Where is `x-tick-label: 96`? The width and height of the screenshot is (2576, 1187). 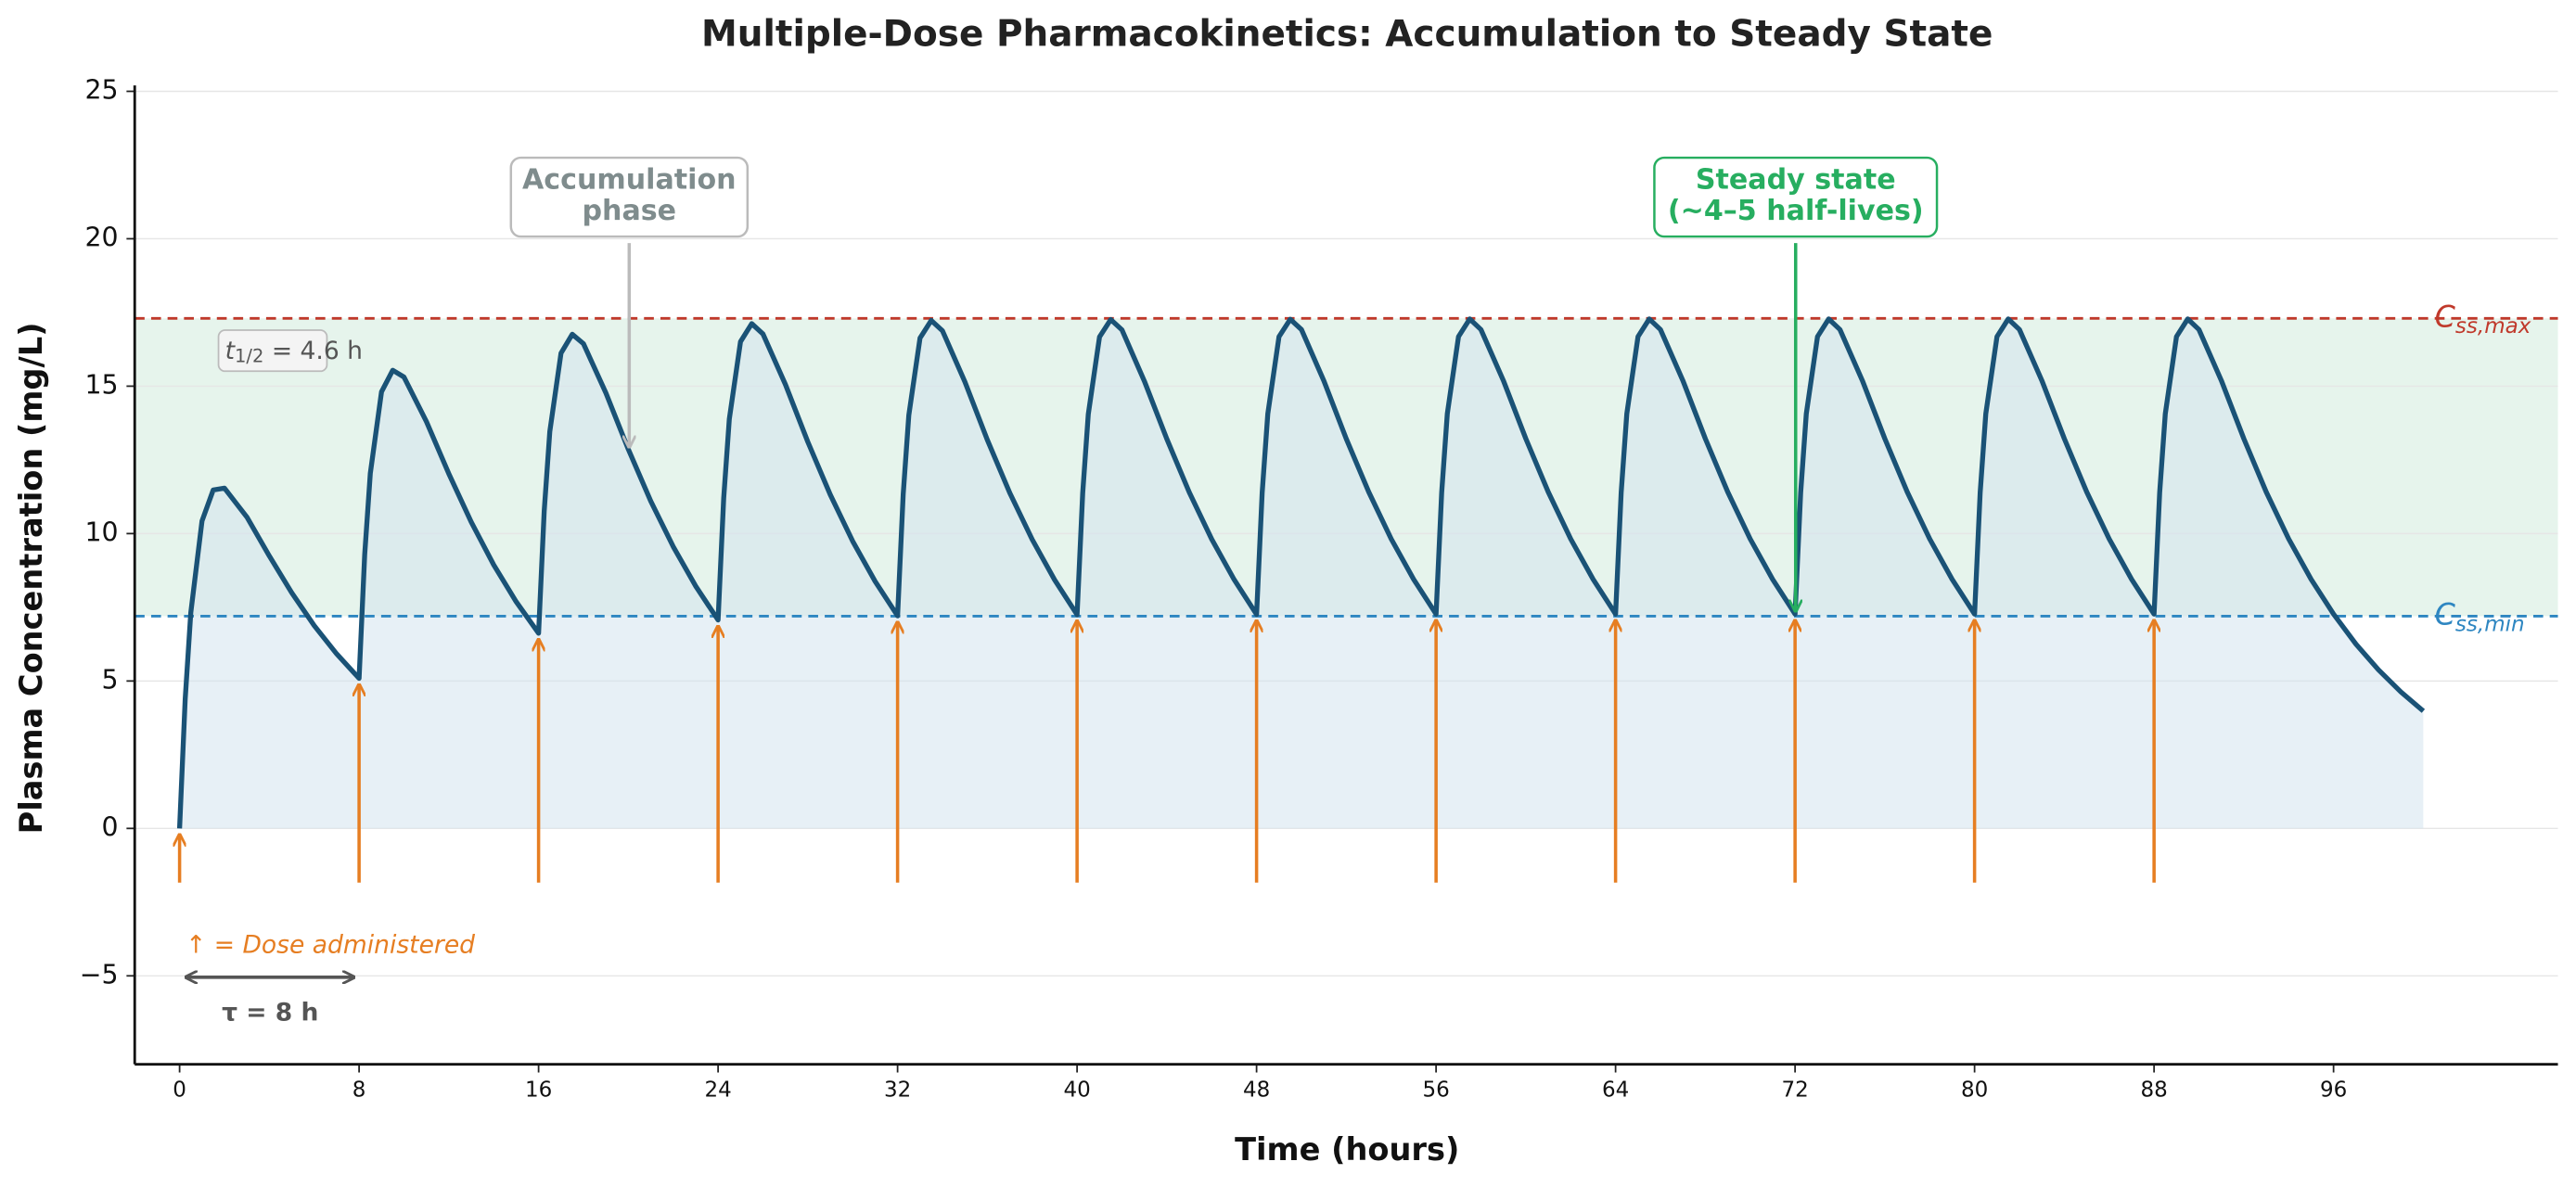 x-tick-label: 96 is located at coordinates (2333, 1091).